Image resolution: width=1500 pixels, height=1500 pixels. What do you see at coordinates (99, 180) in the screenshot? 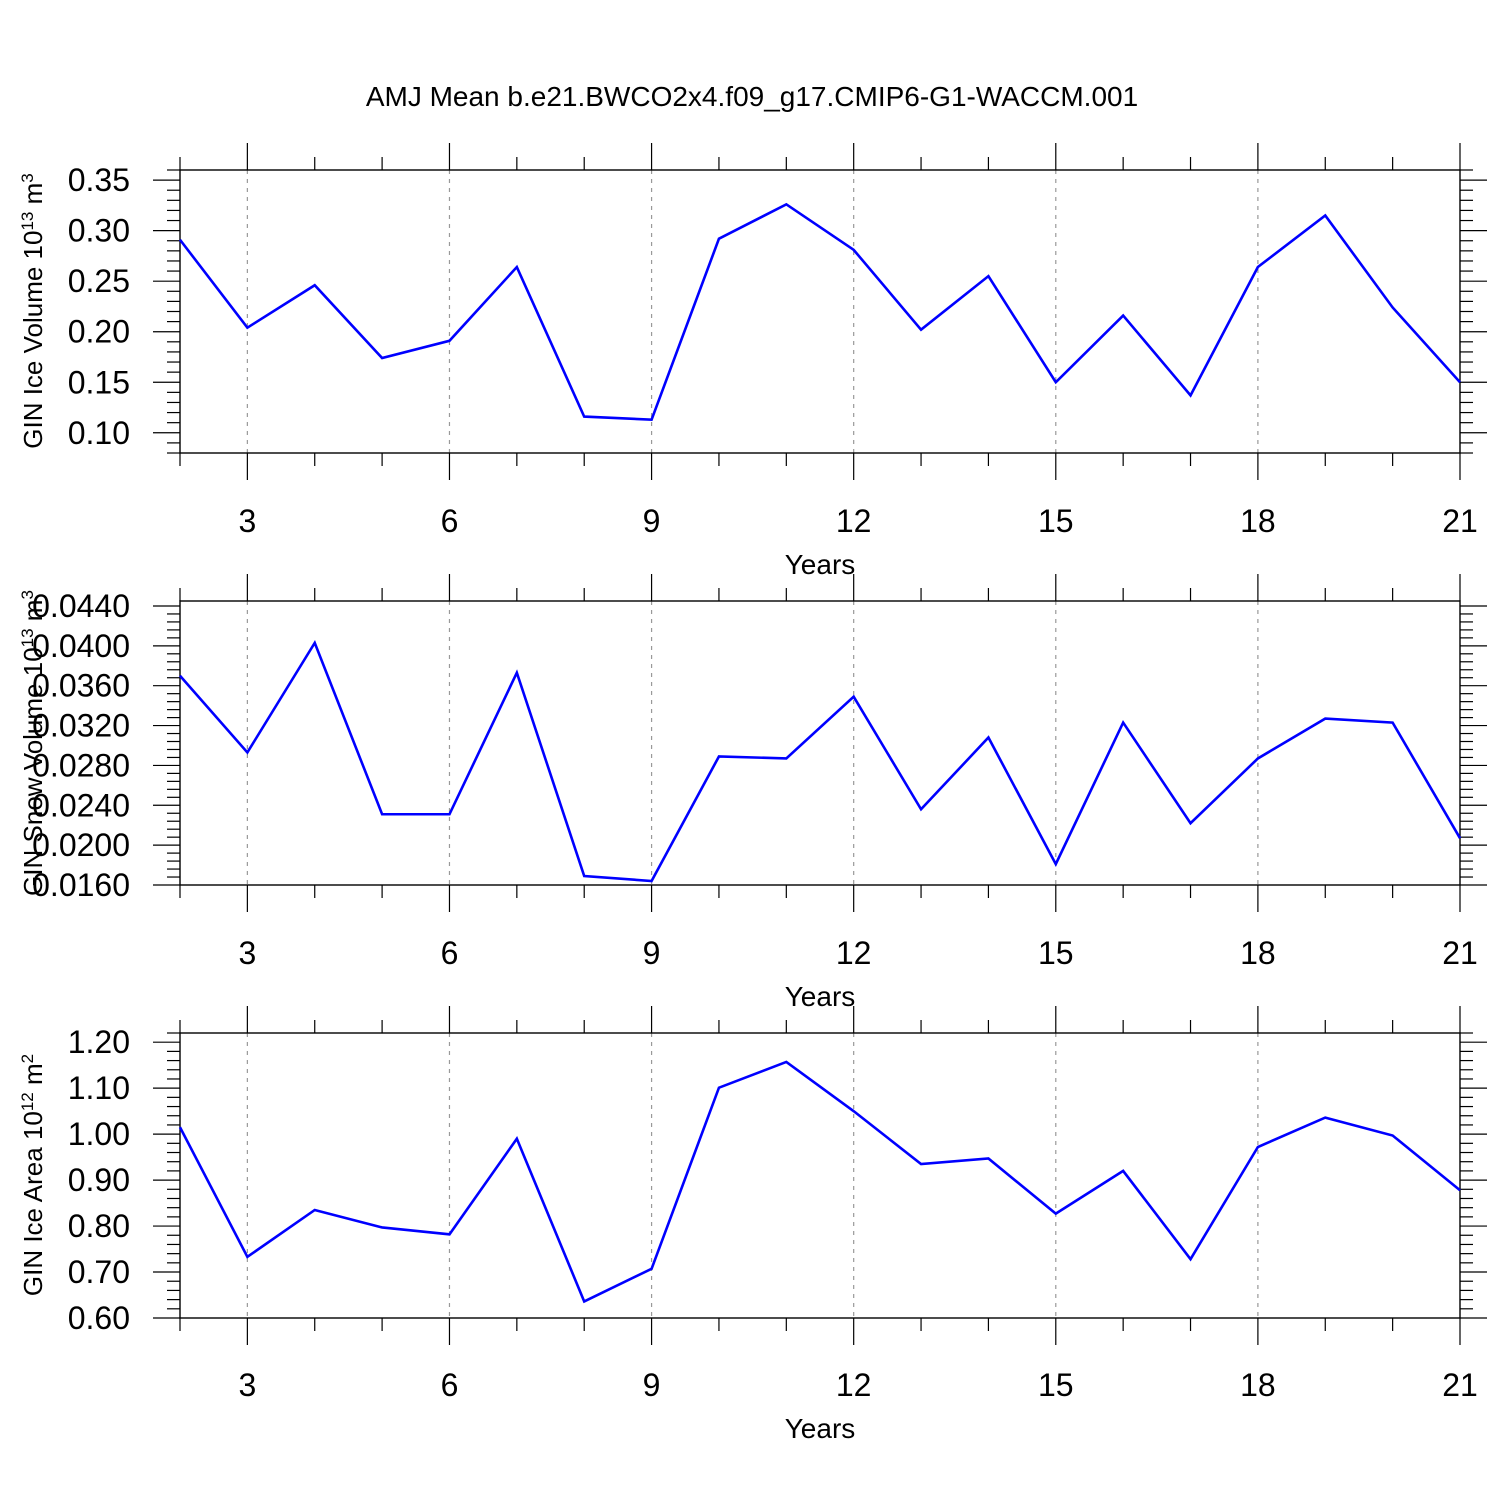
I see `y-tick-label: 0.35` at bounding box center [99, 180].